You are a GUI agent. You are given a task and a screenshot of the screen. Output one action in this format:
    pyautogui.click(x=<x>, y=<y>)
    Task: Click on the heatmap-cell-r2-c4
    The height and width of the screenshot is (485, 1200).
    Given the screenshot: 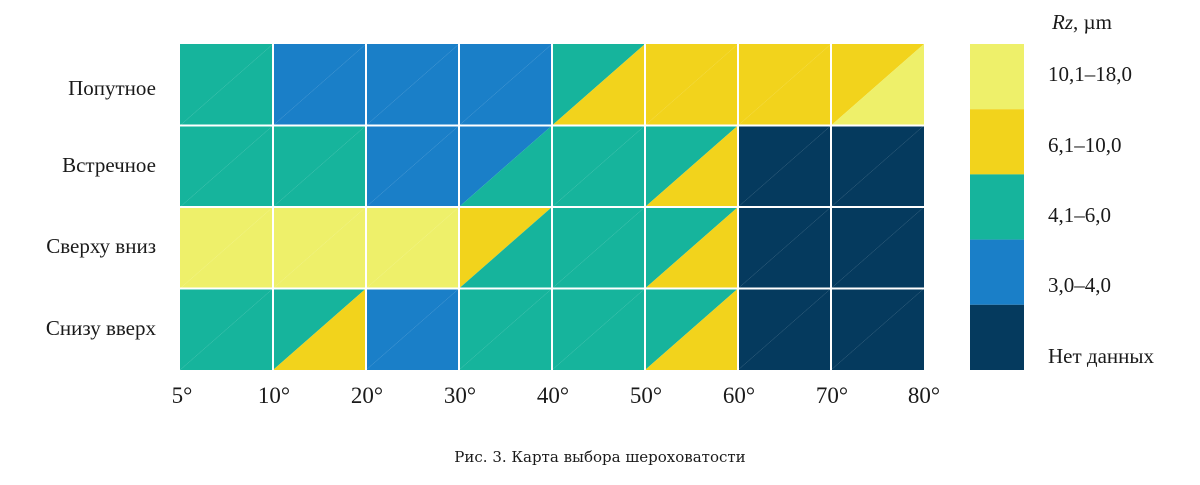 What is the action you would take?
    pyautogui.click(x=598, y=248)
    